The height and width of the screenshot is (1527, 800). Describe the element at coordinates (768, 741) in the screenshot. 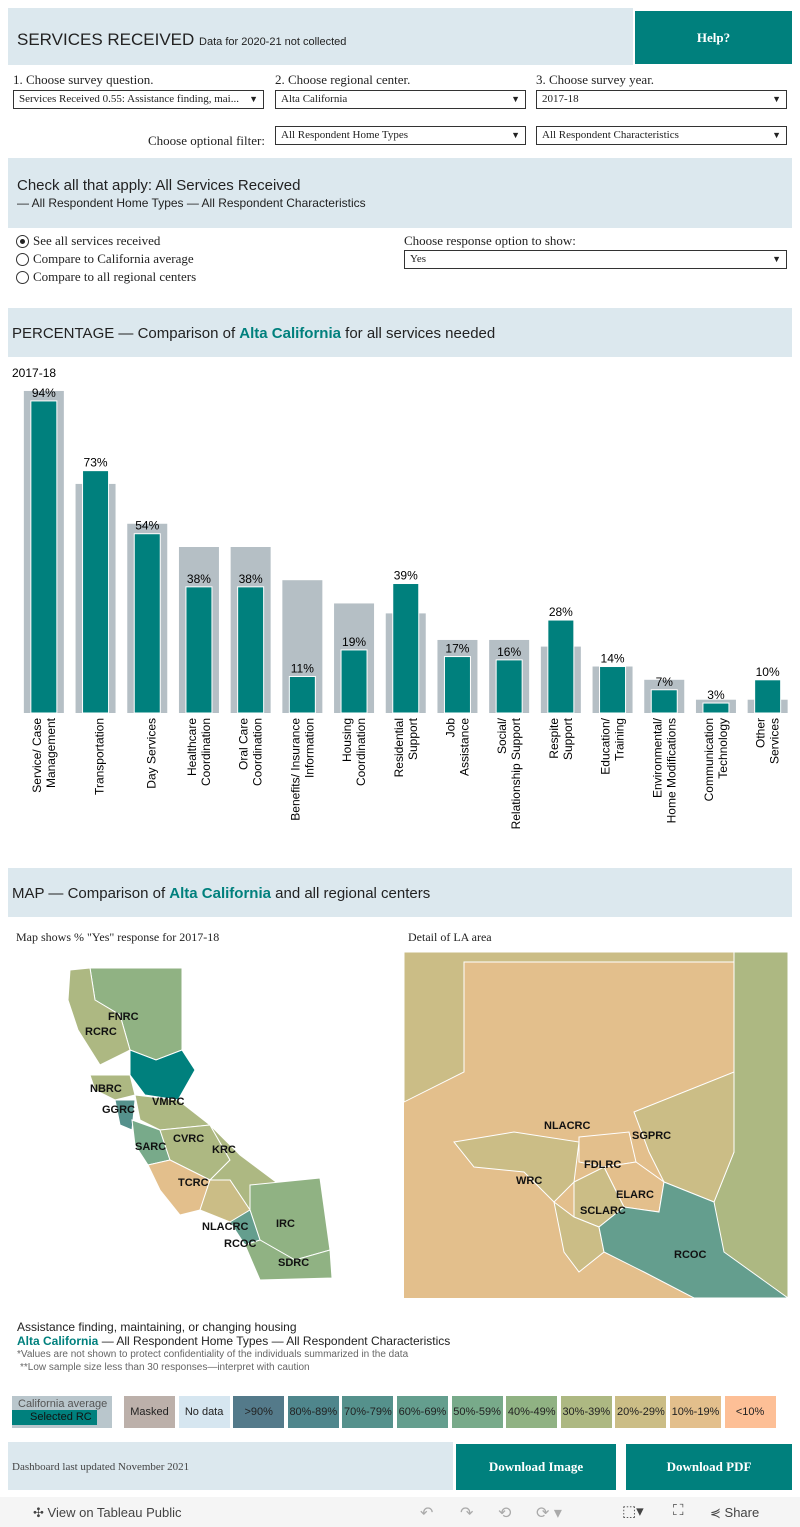

I see `category-label: OtherServices` at that location.